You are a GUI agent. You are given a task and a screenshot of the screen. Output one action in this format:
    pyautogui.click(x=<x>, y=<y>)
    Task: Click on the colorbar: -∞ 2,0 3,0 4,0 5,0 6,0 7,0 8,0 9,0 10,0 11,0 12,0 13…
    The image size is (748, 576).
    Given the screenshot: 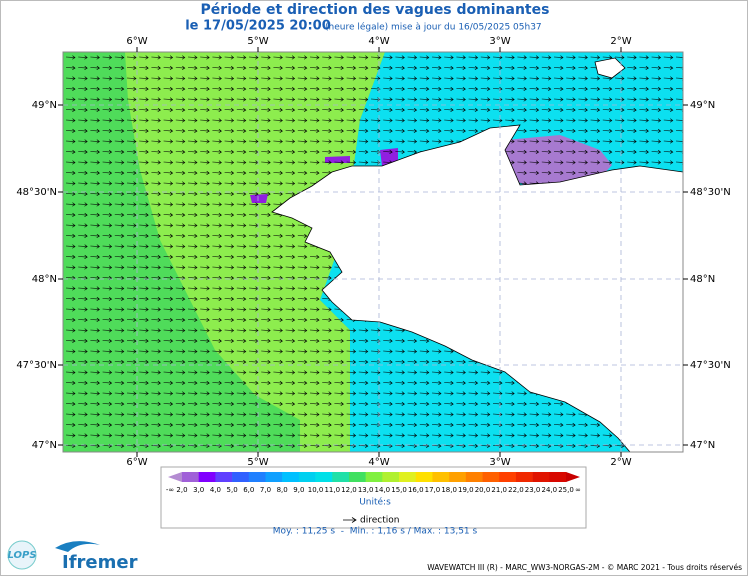 What is the action you would take?
    pyautogui.click(x=373, y=483)
    